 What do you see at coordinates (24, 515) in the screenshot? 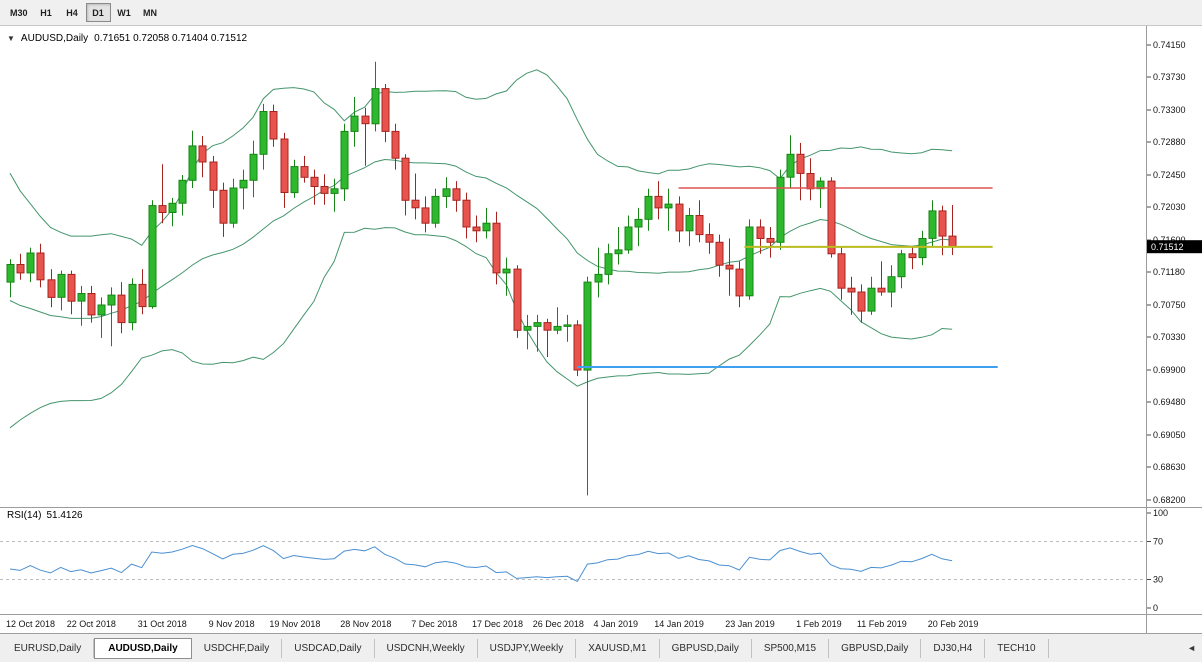
I see `rsi-indicator-name: RSI(14)` at bounding box center [24, 515].